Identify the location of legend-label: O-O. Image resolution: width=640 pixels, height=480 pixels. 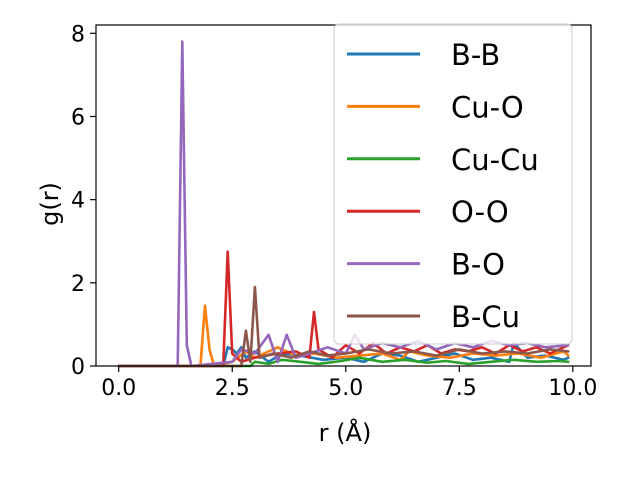
(480, 212).